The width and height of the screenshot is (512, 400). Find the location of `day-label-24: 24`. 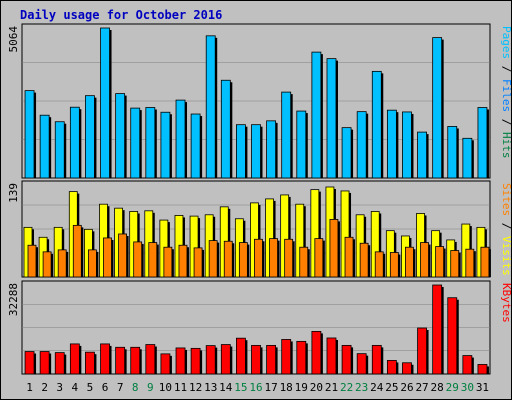

day-label-24: 24 is located at coordinates (377, 387).